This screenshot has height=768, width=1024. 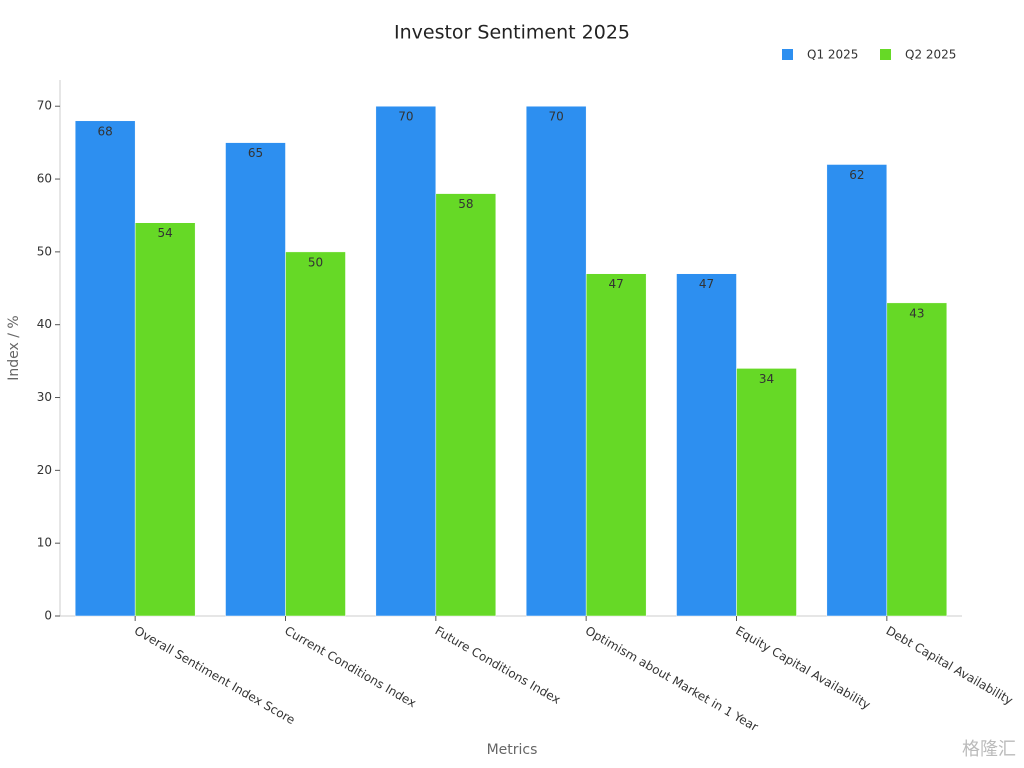 What do you see at coordinates (255, 153) in the screenshot?
I see `value-label: 65` at bounding box center [255, 153].